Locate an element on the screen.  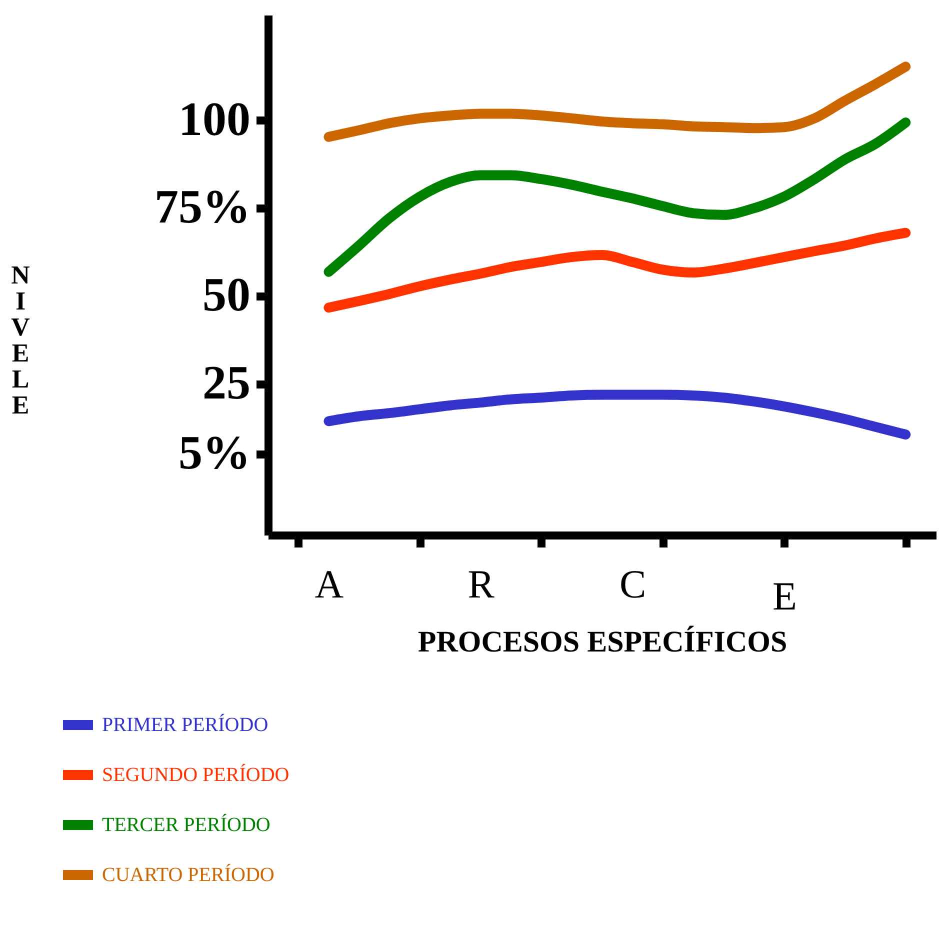
x-axis-title: PROCESOS ESPECÍFICOS is located at coordinates (603, 642).